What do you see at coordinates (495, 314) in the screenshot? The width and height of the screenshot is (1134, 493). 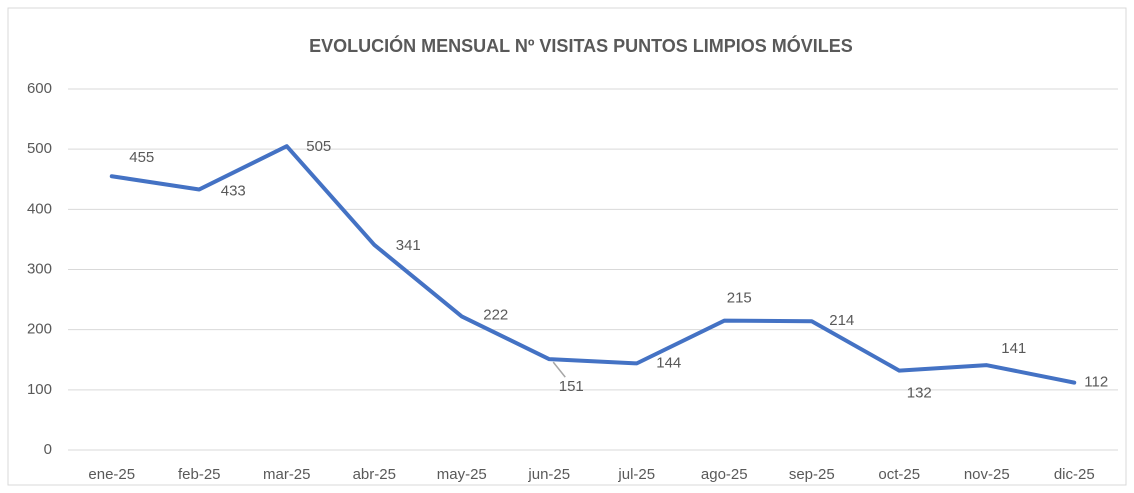 I see `data-label: 222` at bounding box center [495, 314].